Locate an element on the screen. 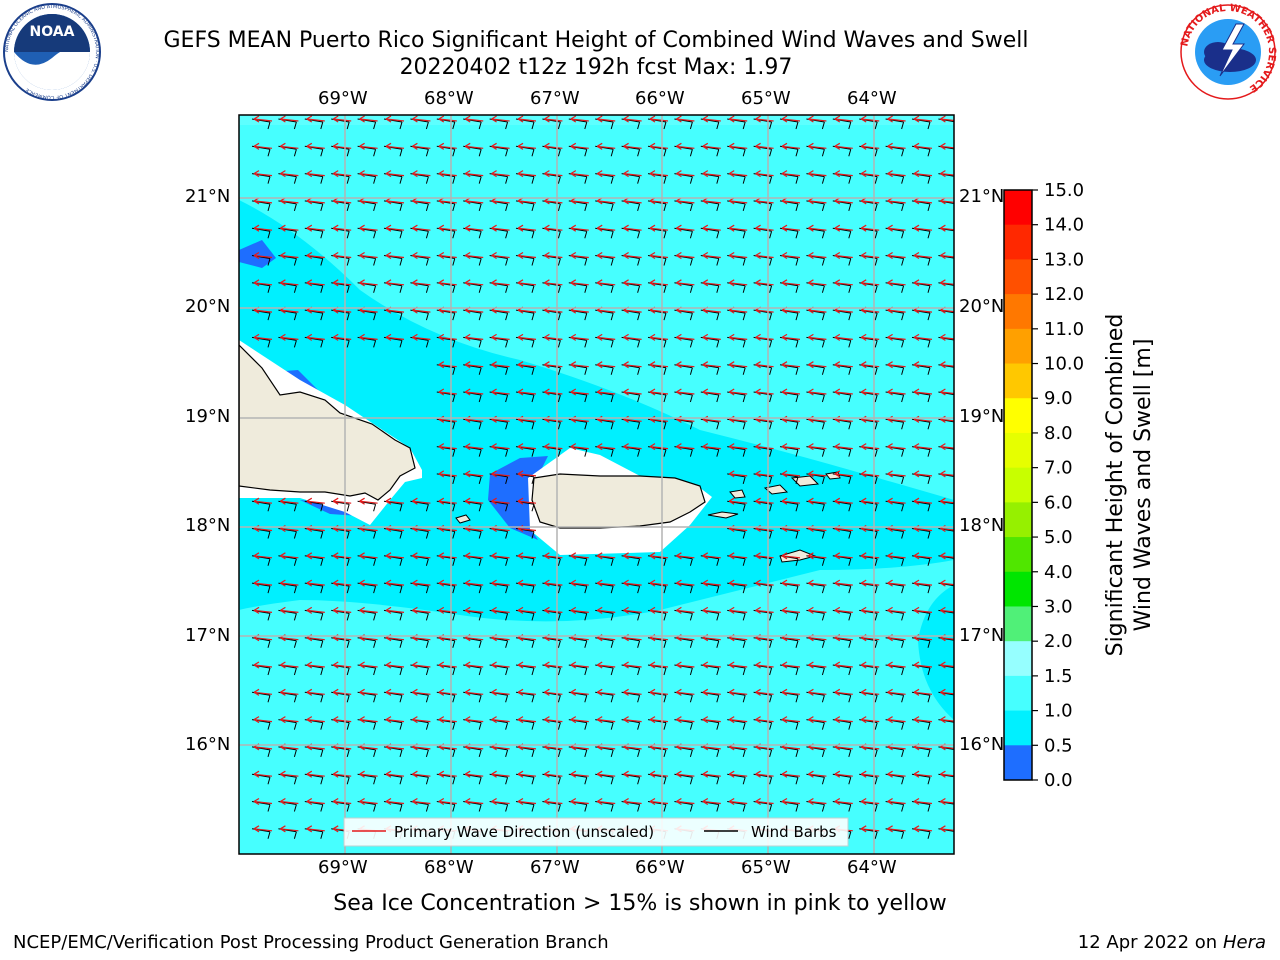 This screenshot has height=960, width=1280. colorbar-label-line2: Wind Waves and Swell [m] is located at coordinates (1143, 485).